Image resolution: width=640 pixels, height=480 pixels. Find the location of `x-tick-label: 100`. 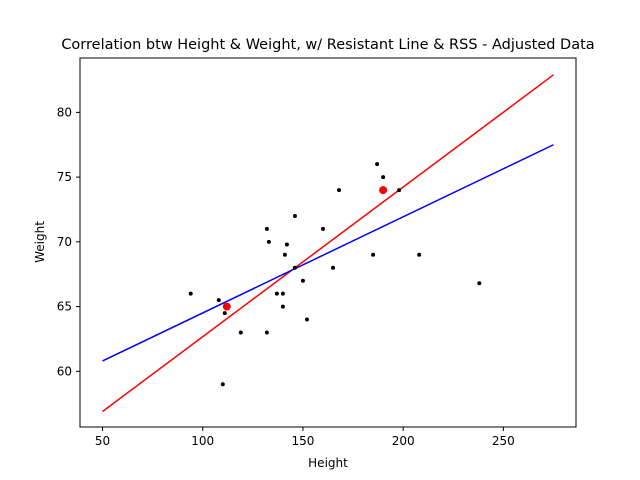

x-tick-label: 100 is located at coordinates (202, 441).